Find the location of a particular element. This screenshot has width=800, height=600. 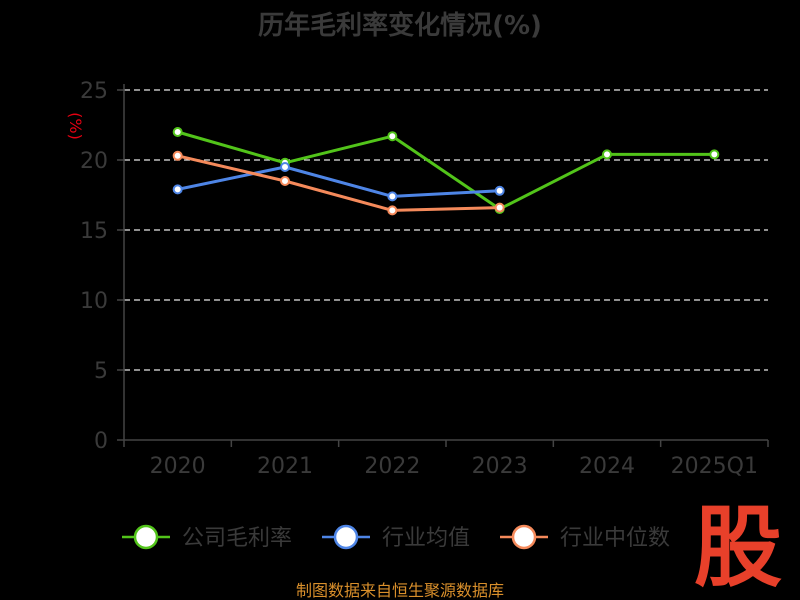

legend-item: 行业均值 is located at coordinates (396, 537).